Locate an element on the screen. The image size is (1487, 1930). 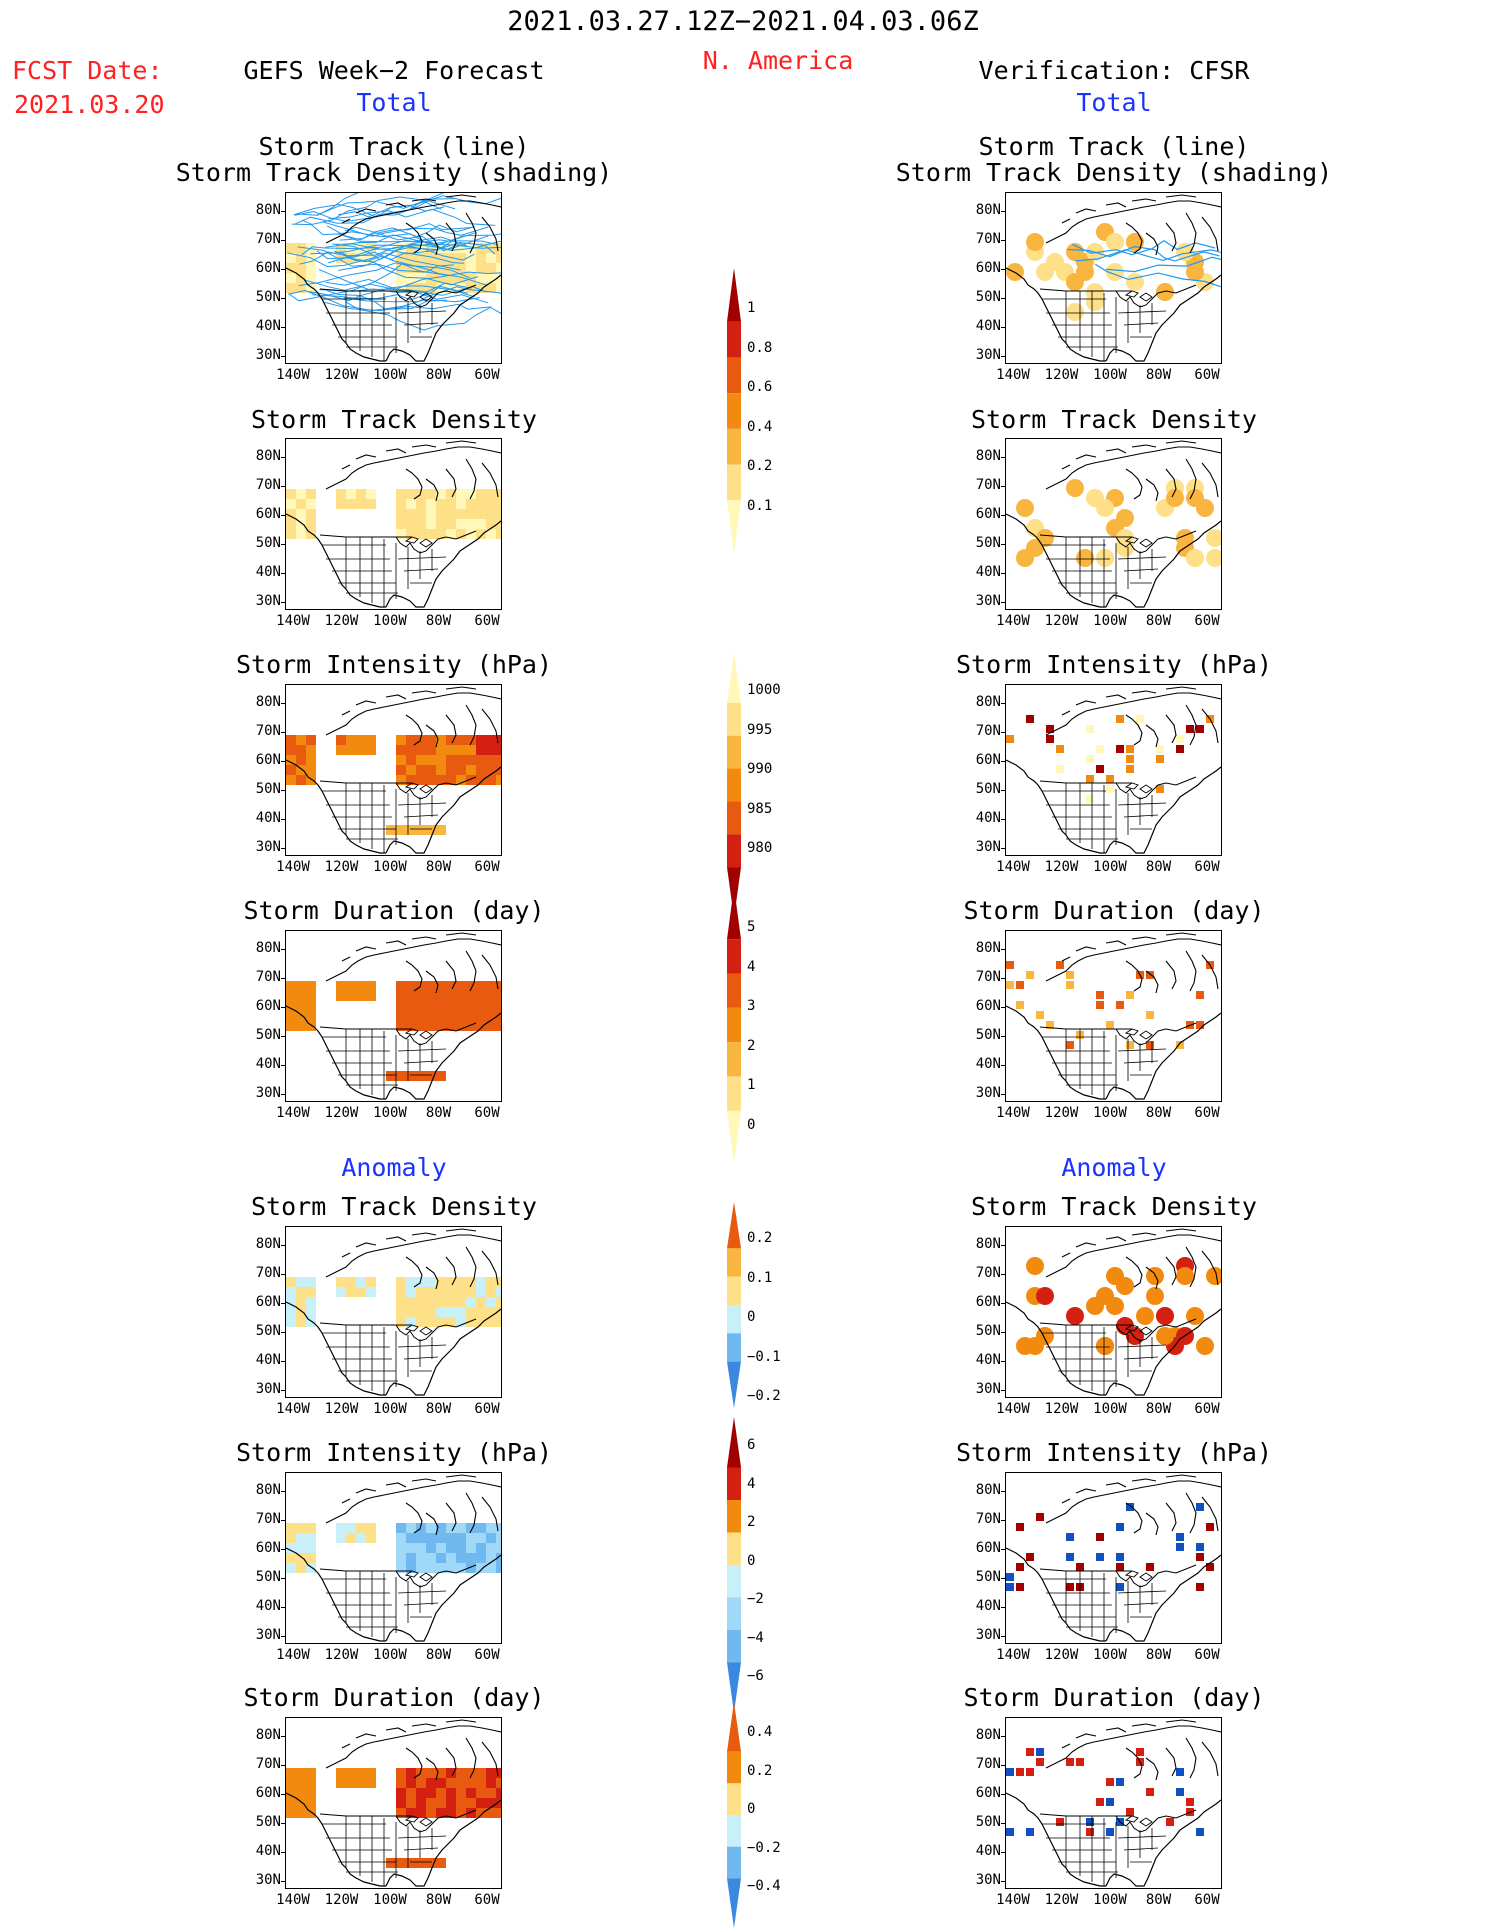
y-tick-label: 60N is located at coordinates (268, 1548).